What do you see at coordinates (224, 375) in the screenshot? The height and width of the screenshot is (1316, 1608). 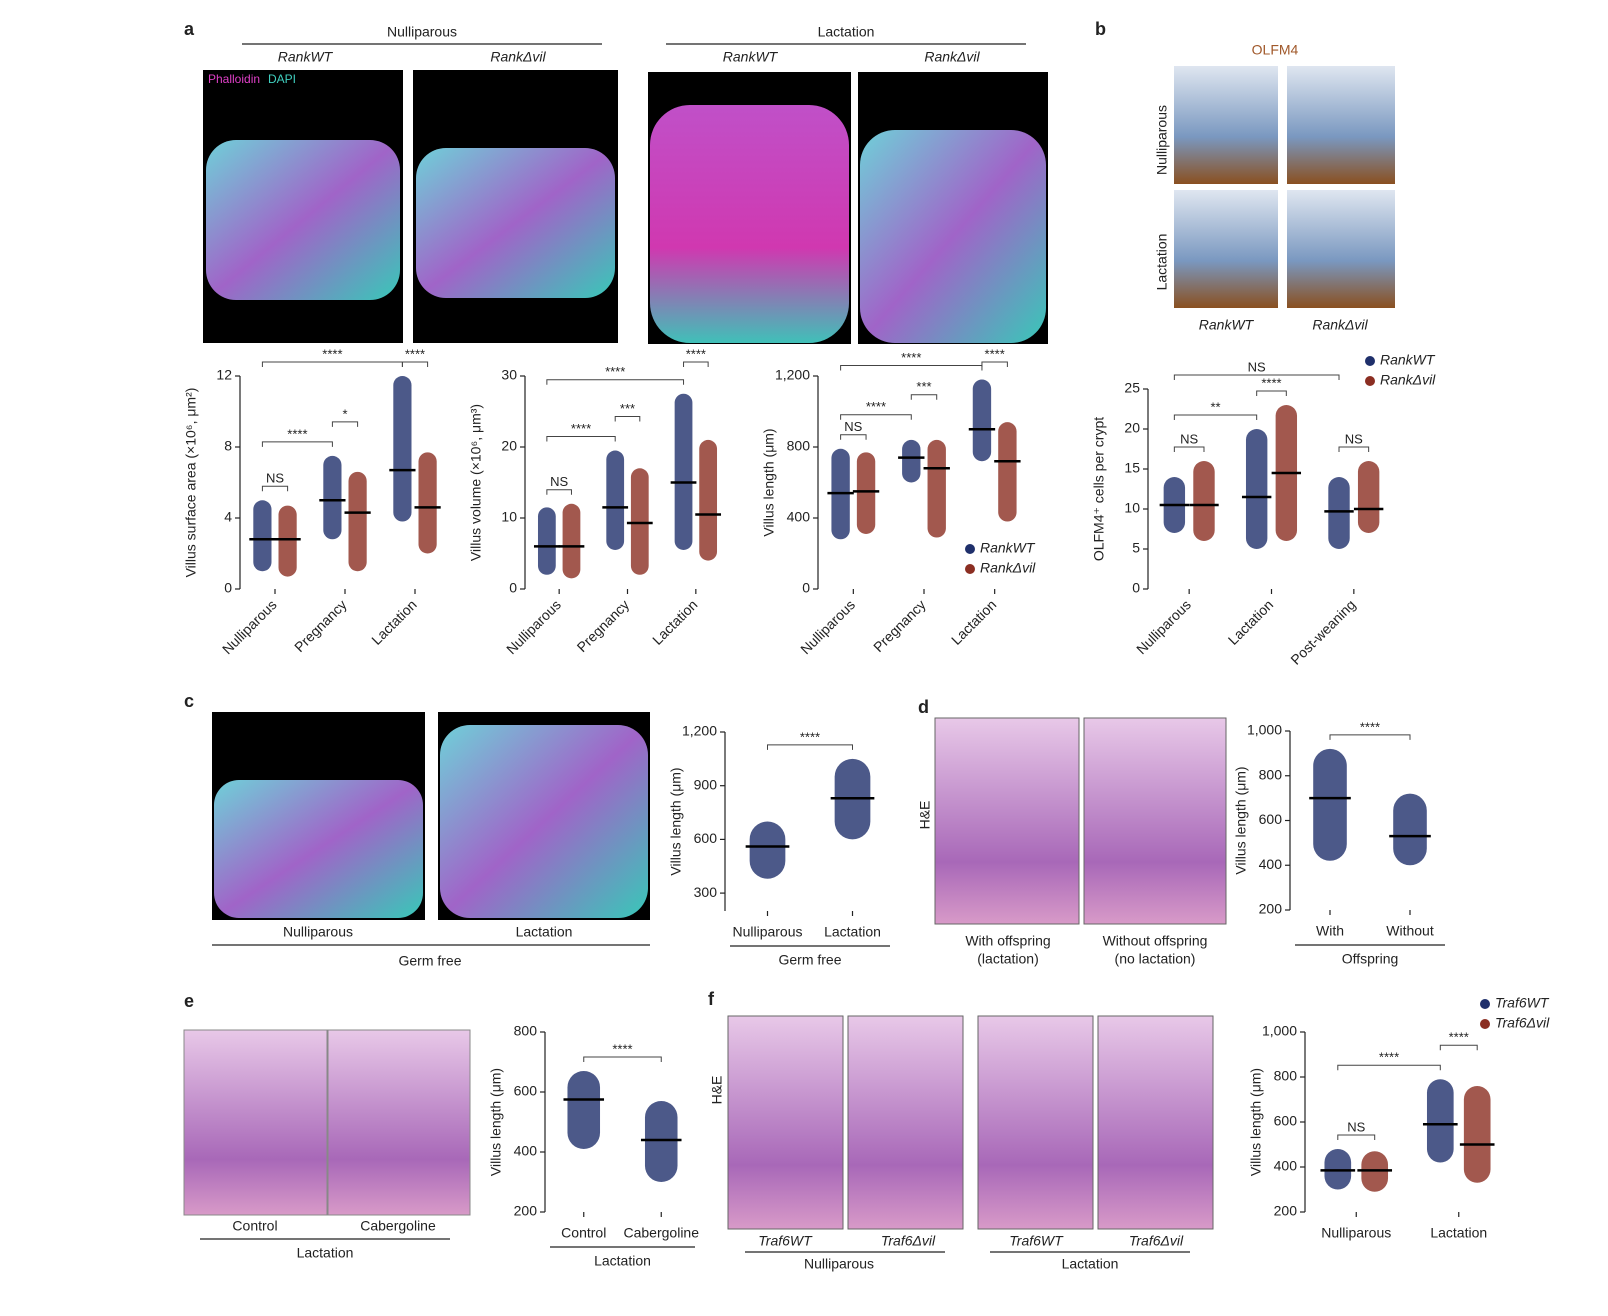 I see `y-tick-label: 12` at bounding box center [224, 375].